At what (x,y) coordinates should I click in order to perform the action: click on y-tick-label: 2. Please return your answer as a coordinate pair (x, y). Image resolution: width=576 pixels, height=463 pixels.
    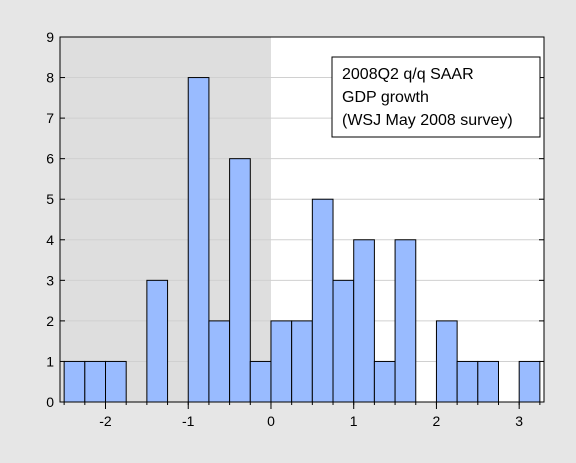
    Looking at the image, I should click on (50, 321).